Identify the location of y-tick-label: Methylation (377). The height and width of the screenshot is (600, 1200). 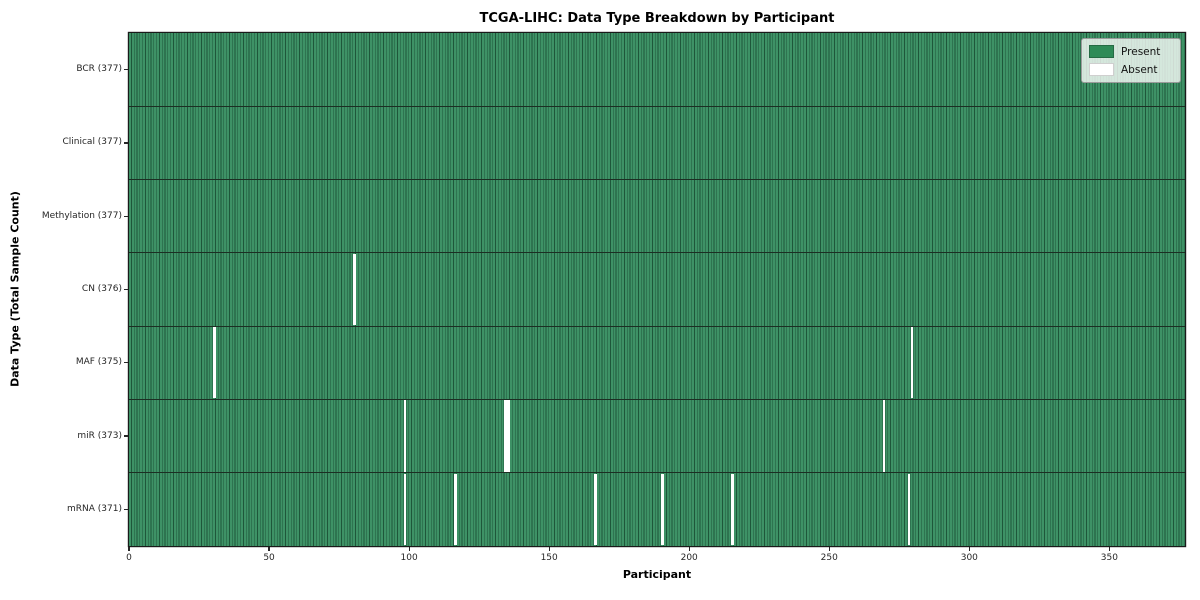
(81, 215).